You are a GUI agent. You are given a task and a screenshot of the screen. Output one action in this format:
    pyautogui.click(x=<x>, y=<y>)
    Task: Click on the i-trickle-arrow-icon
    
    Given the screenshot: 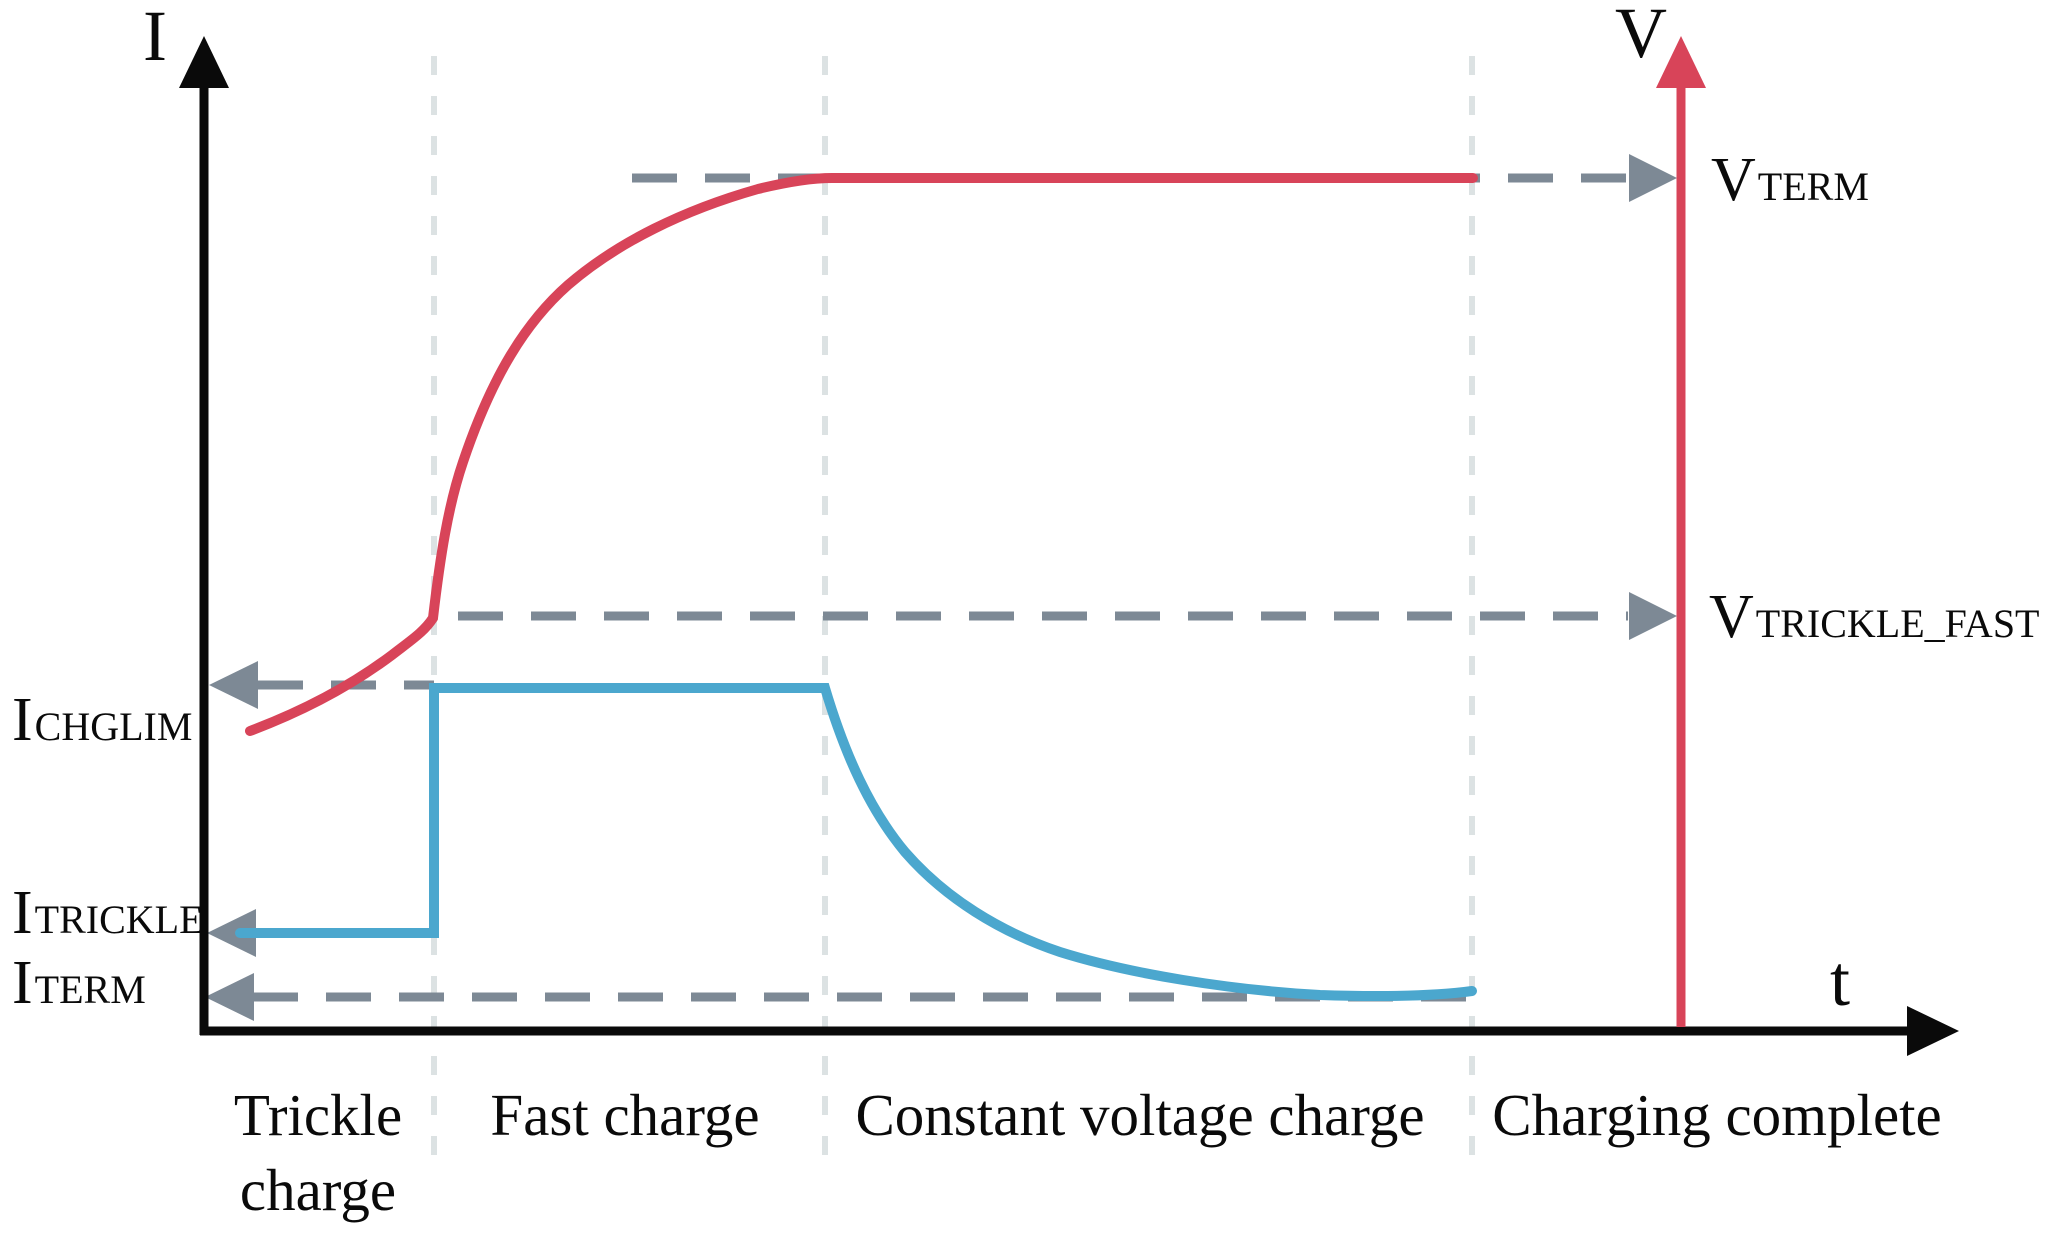 What is the action you would take?
    pyautogui.click(x=231, y=933)
    